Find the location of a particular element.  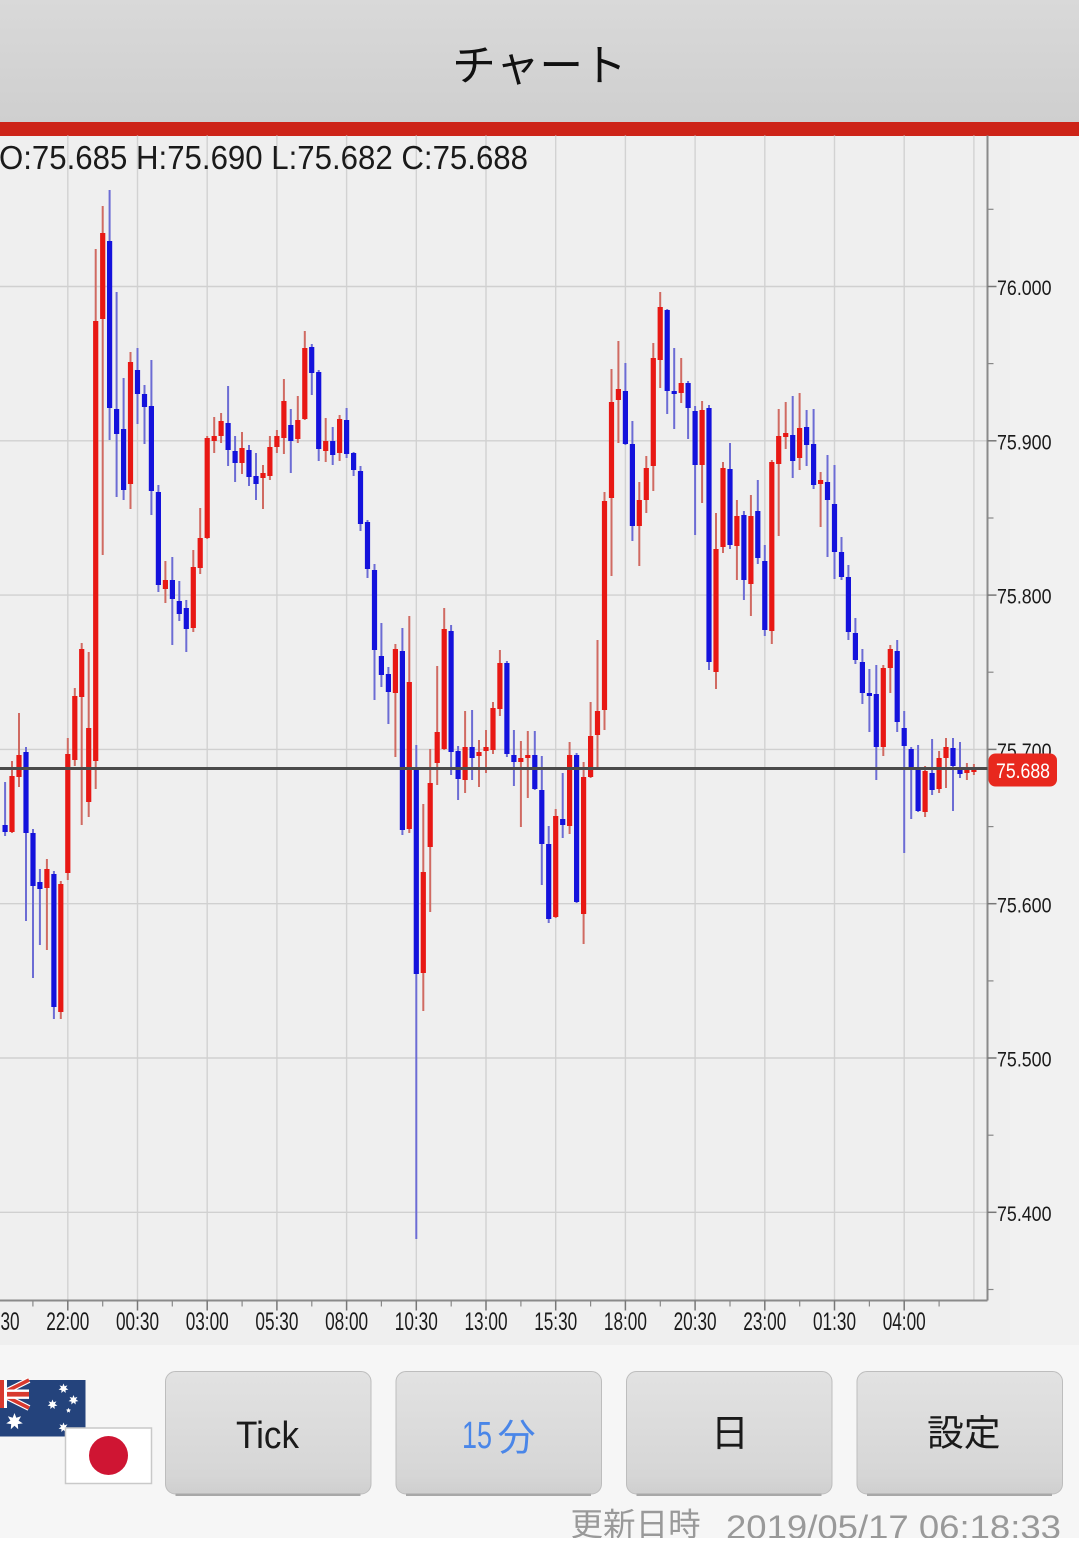

svg-text: 18:00 is located at coordinates (625, 1322).